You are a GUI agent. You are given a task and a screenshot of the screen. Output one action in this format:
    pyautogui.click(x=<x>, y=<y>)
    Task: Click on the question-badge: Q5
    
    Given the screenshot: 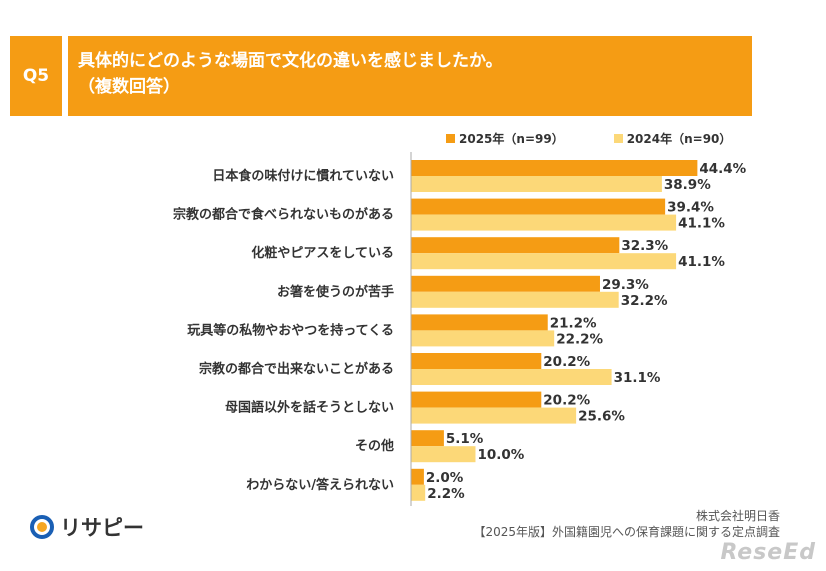 What is the action you would take?
    pyautogui.click(x=36, y=76)
    